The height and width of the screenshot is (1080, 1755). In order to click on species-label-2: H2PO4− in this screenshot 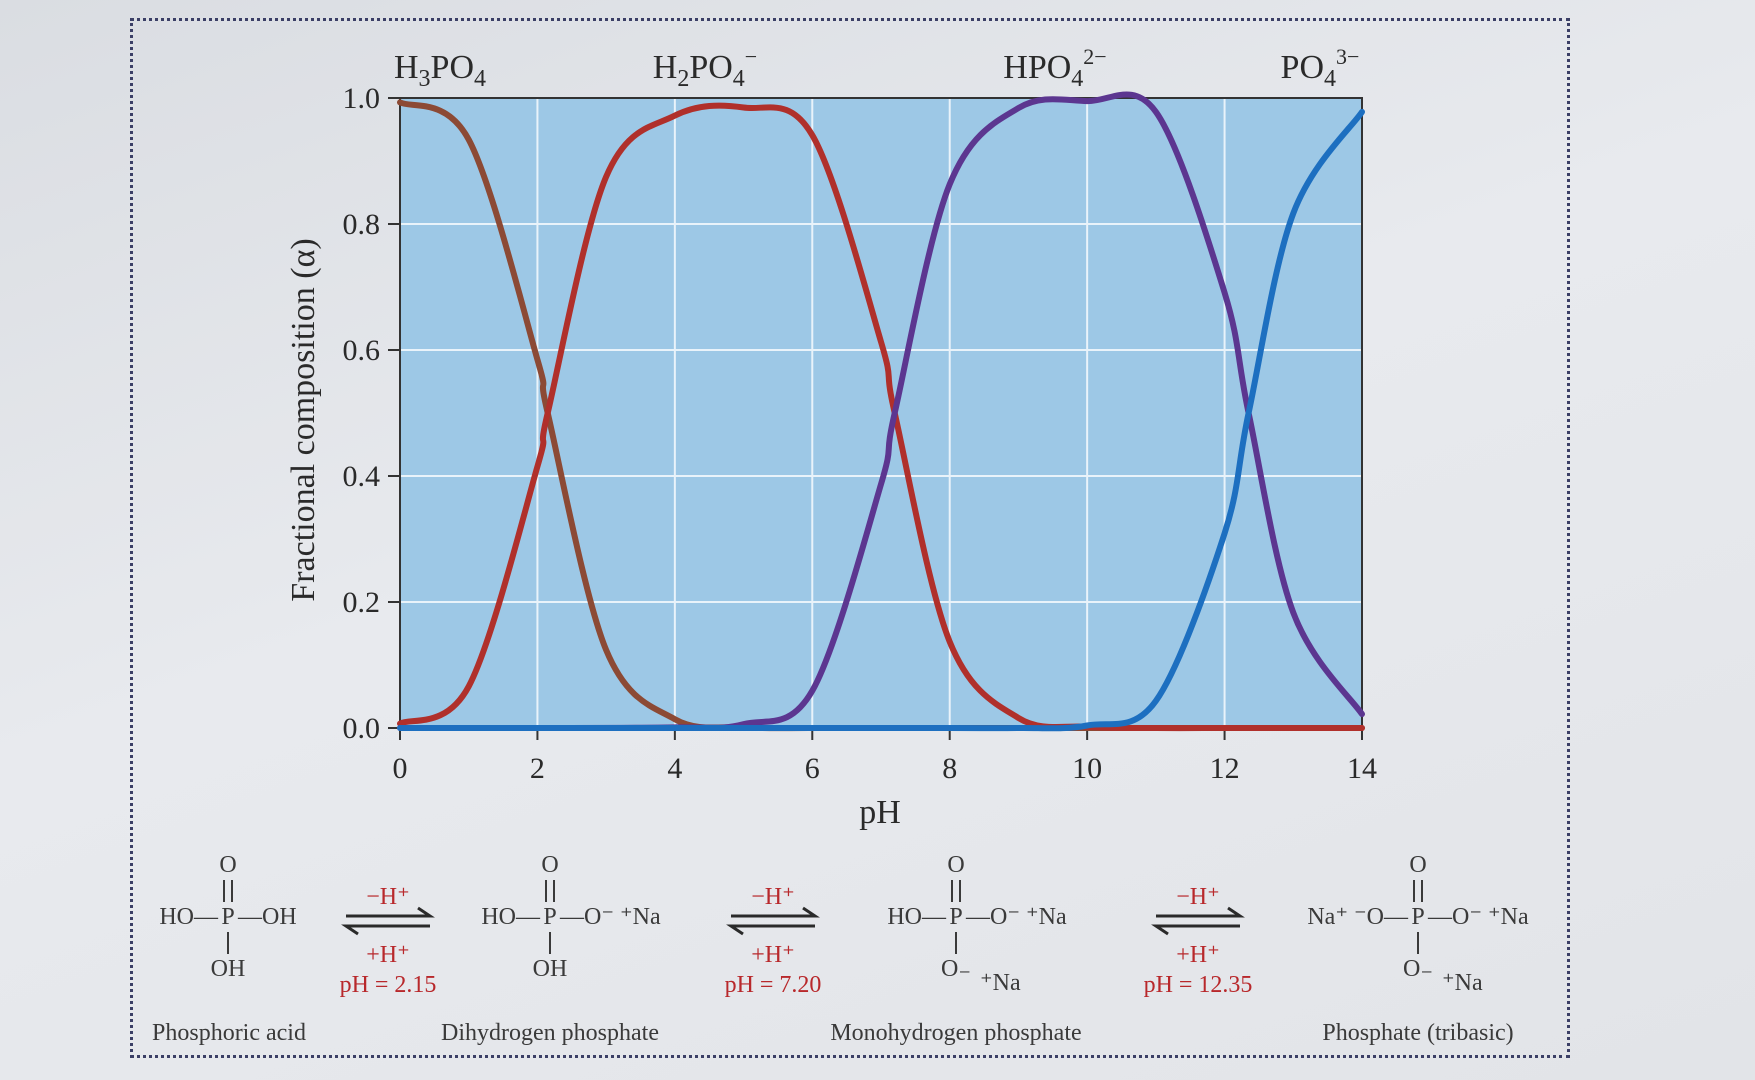, I will do `click(705, 68)`.